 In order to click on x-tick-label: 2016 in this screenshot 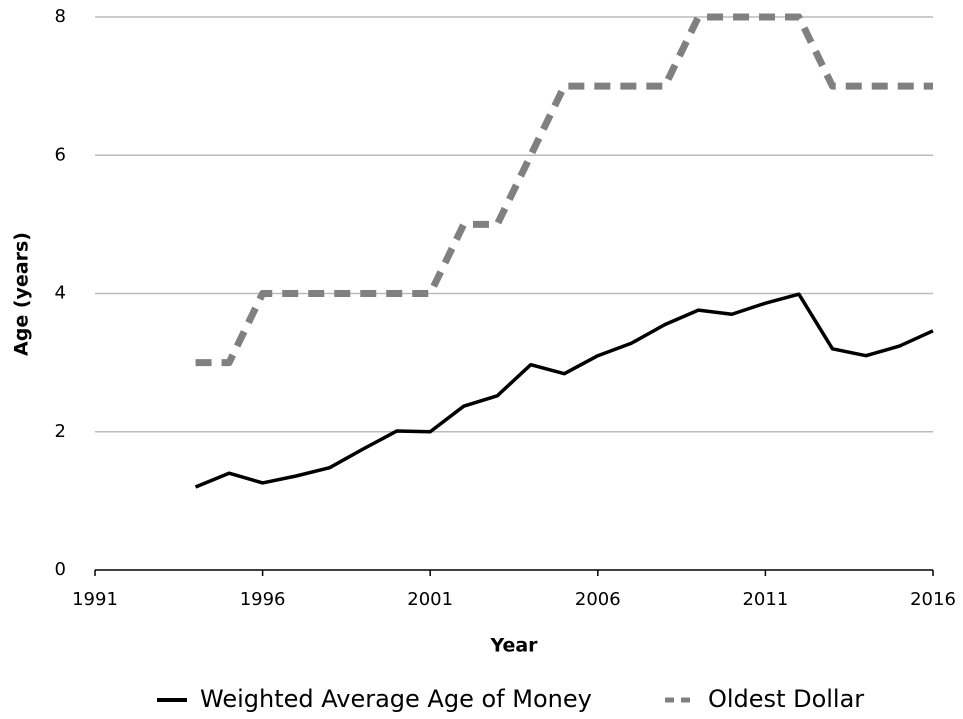, I will do `click(933, 599)`.